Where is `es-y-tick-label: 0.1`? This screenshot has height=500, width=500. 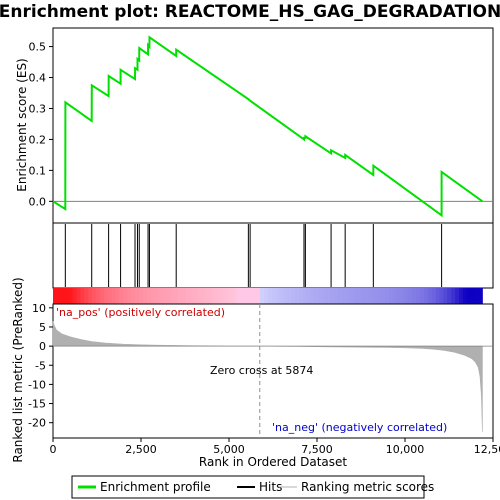
es-y-tick-label: 0.1 is located at coordinates (38, 170).